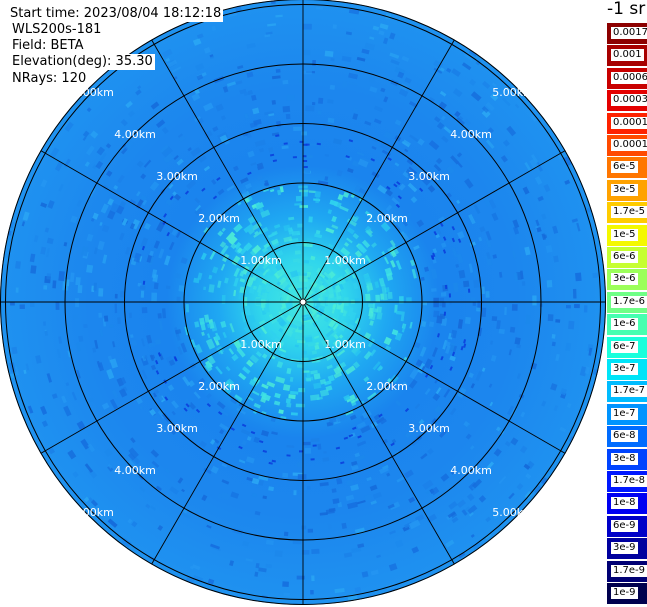  What do you see at coordinates (629, 391) in the screenshot?
I see `colorbar-tick-label: 1.7e-7` at bounding box center [629, 391].